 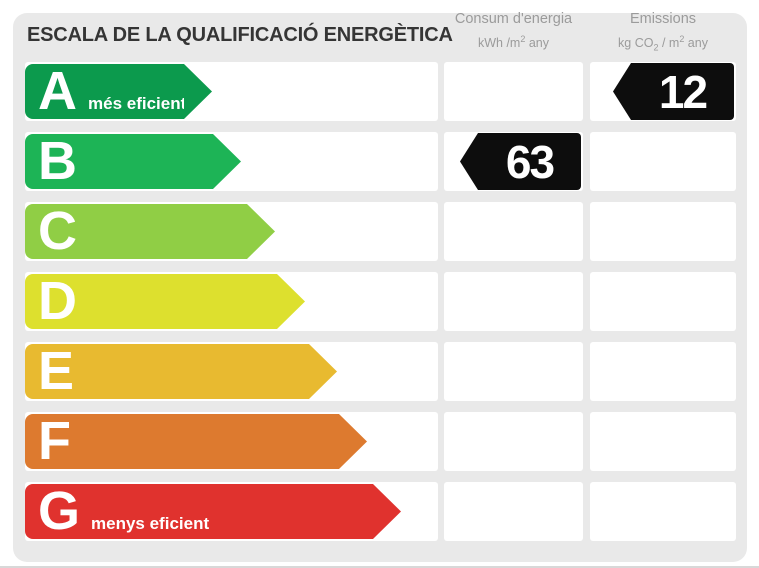 I want to click on emissions-unit-pre: kg CO, so click(x=636, y=43).